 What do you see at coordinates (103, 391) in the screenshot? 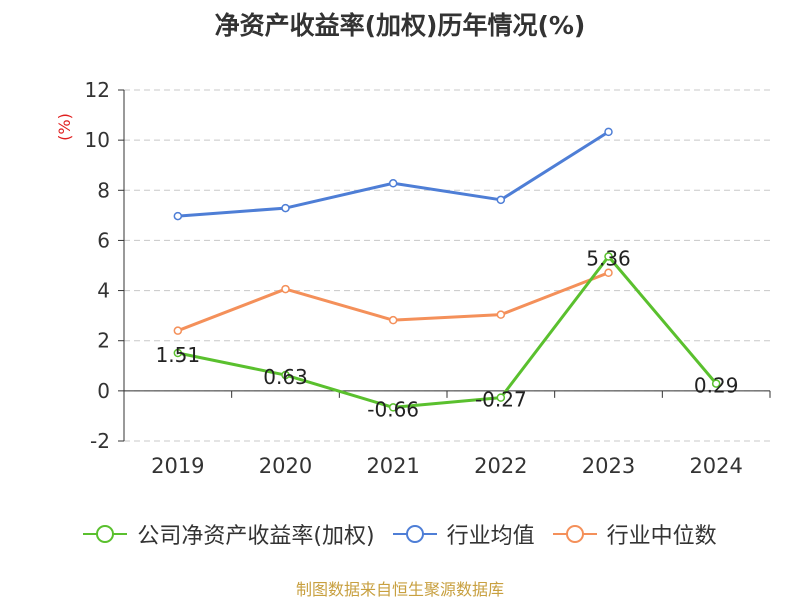
I see `y-tick-label: 0` at bounding box center [103, 391].